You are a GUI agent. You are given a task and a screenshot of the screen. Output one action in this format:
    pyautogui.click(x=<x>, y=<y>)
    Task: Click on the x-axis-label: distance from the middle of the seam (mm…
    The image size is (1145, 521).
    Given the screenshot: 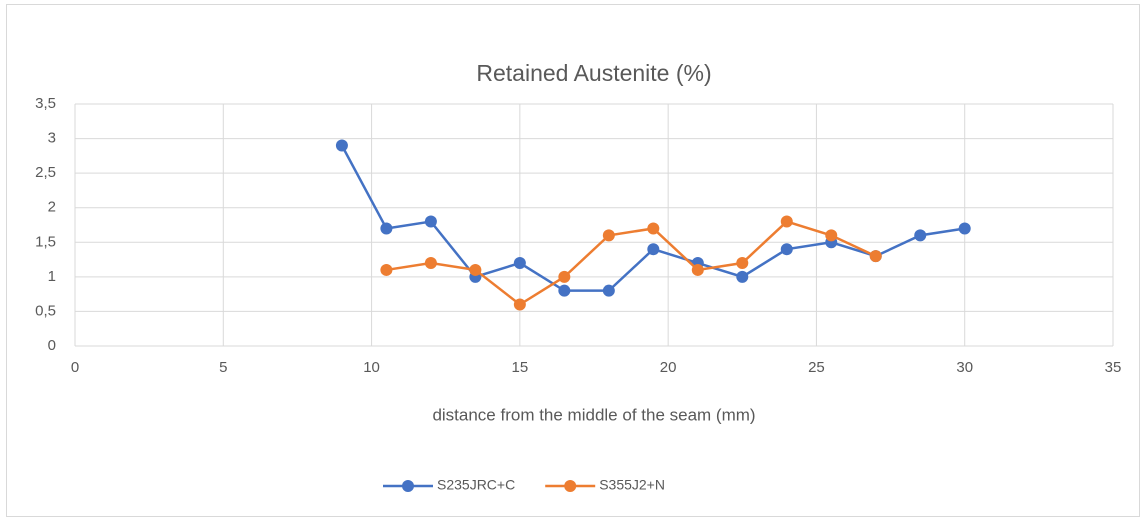 What is the action you would take?
    pyautogui.click(x=593, y=414)
    